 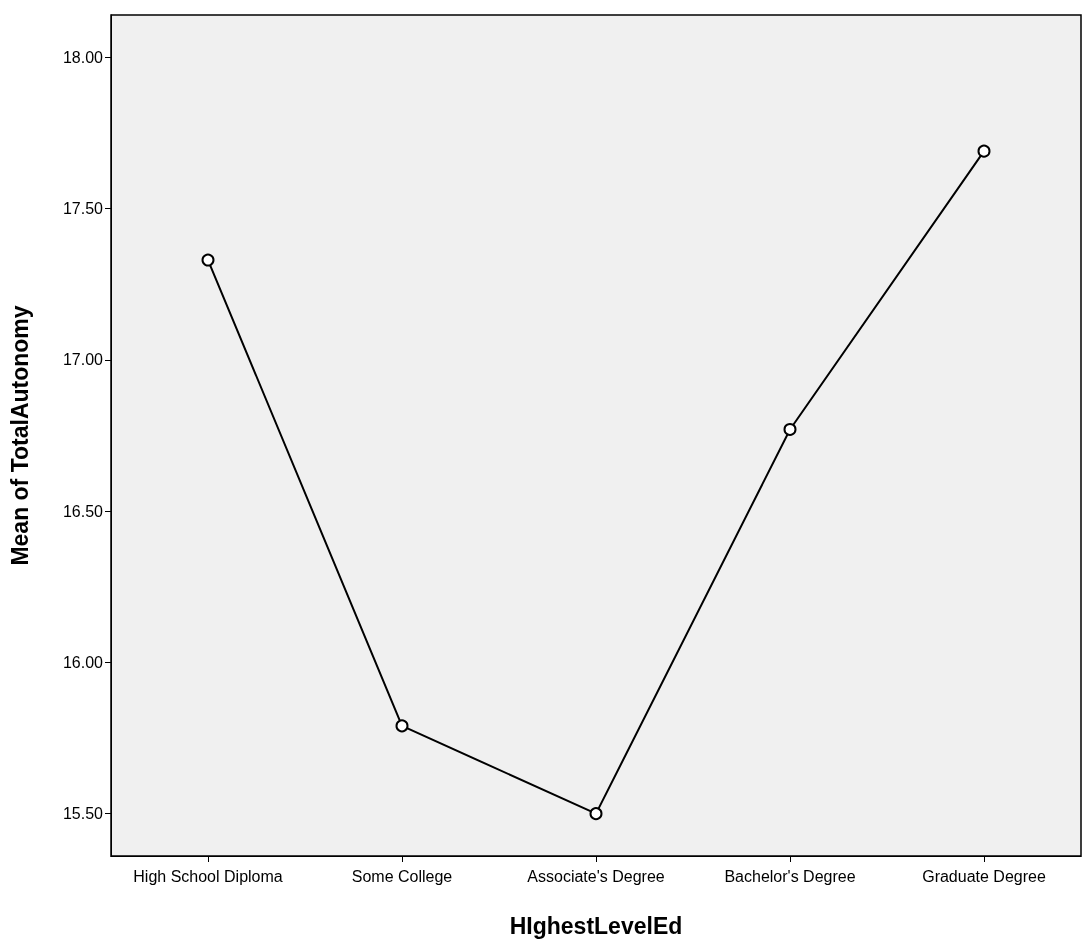 What do you see at coordinates (83, 209) in the screenshot?
I see `y-tick-label: 17.50` at bounding box center [83, 209].